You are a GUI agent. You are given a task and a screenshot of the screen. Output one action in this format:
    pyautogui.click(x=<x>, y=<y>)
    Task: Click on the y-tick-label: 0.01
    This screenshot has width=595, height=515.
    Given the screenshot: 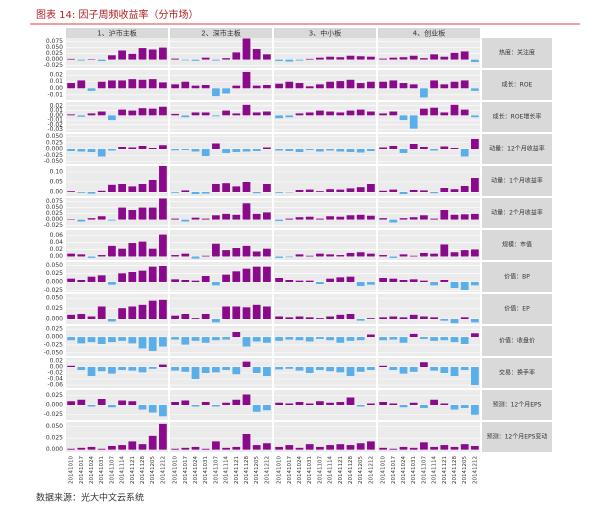 What is the action you would take?
    pyautogui.click(x=57, y=110)
    